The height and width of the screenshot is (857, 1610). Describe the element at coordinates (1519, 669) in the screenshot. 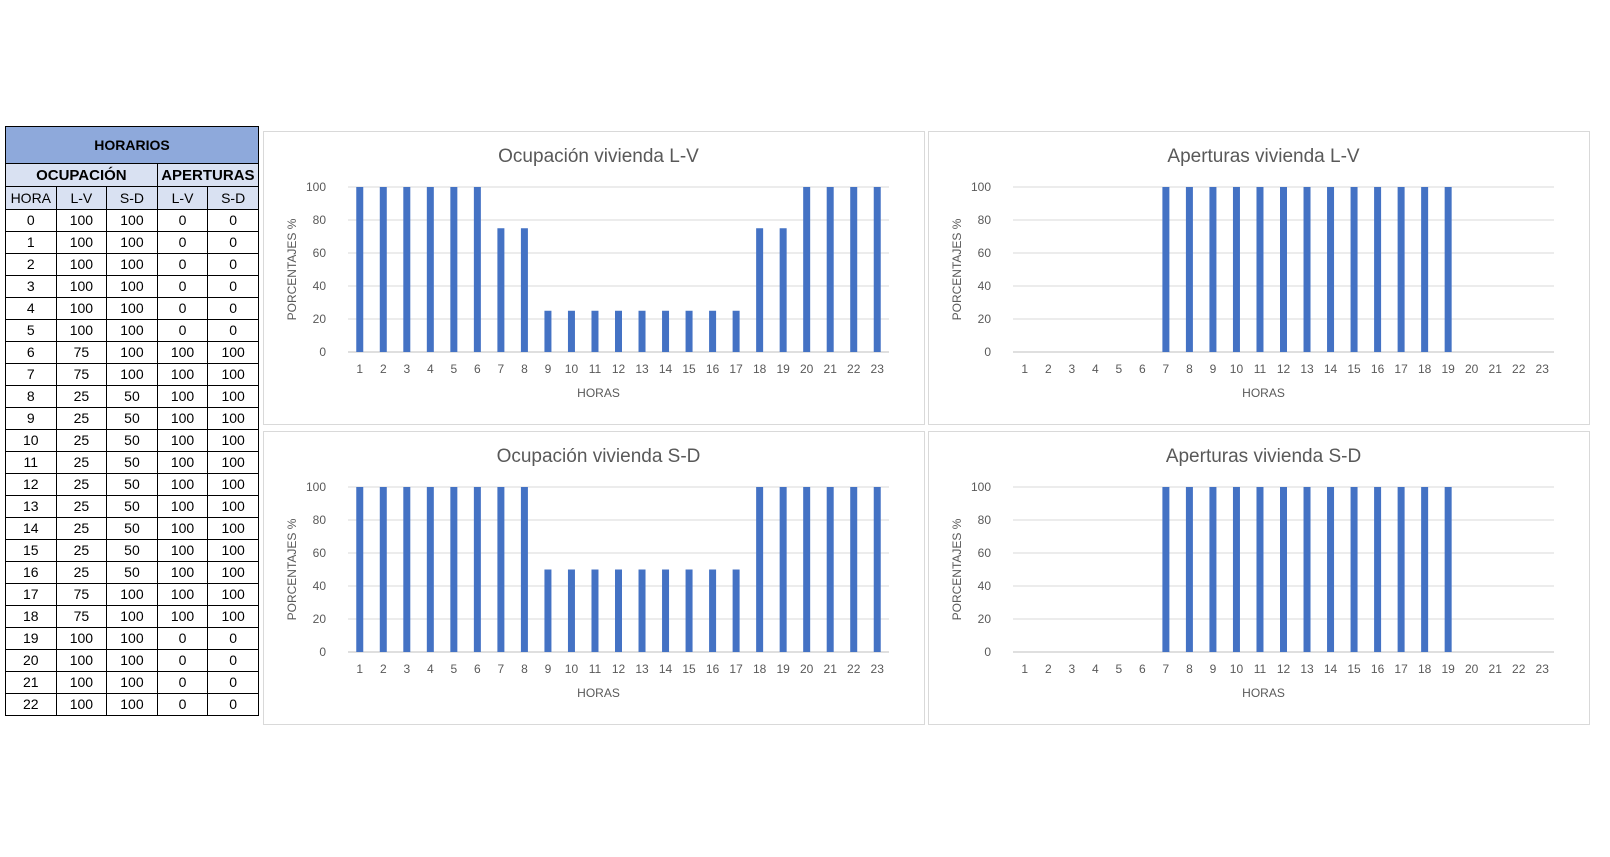

I see `x-tick-label: 22` at that location.